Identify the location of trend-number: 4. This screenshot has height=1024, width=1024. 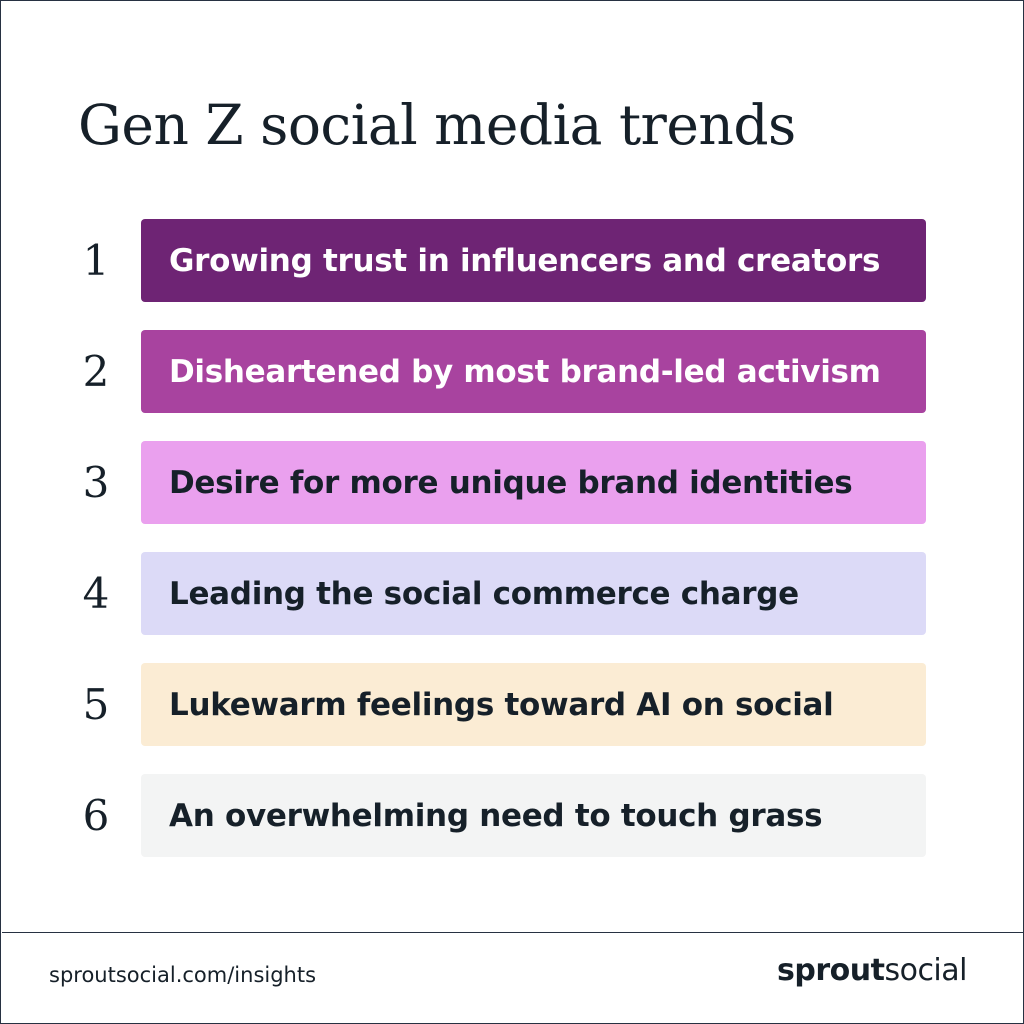
(96, 593).